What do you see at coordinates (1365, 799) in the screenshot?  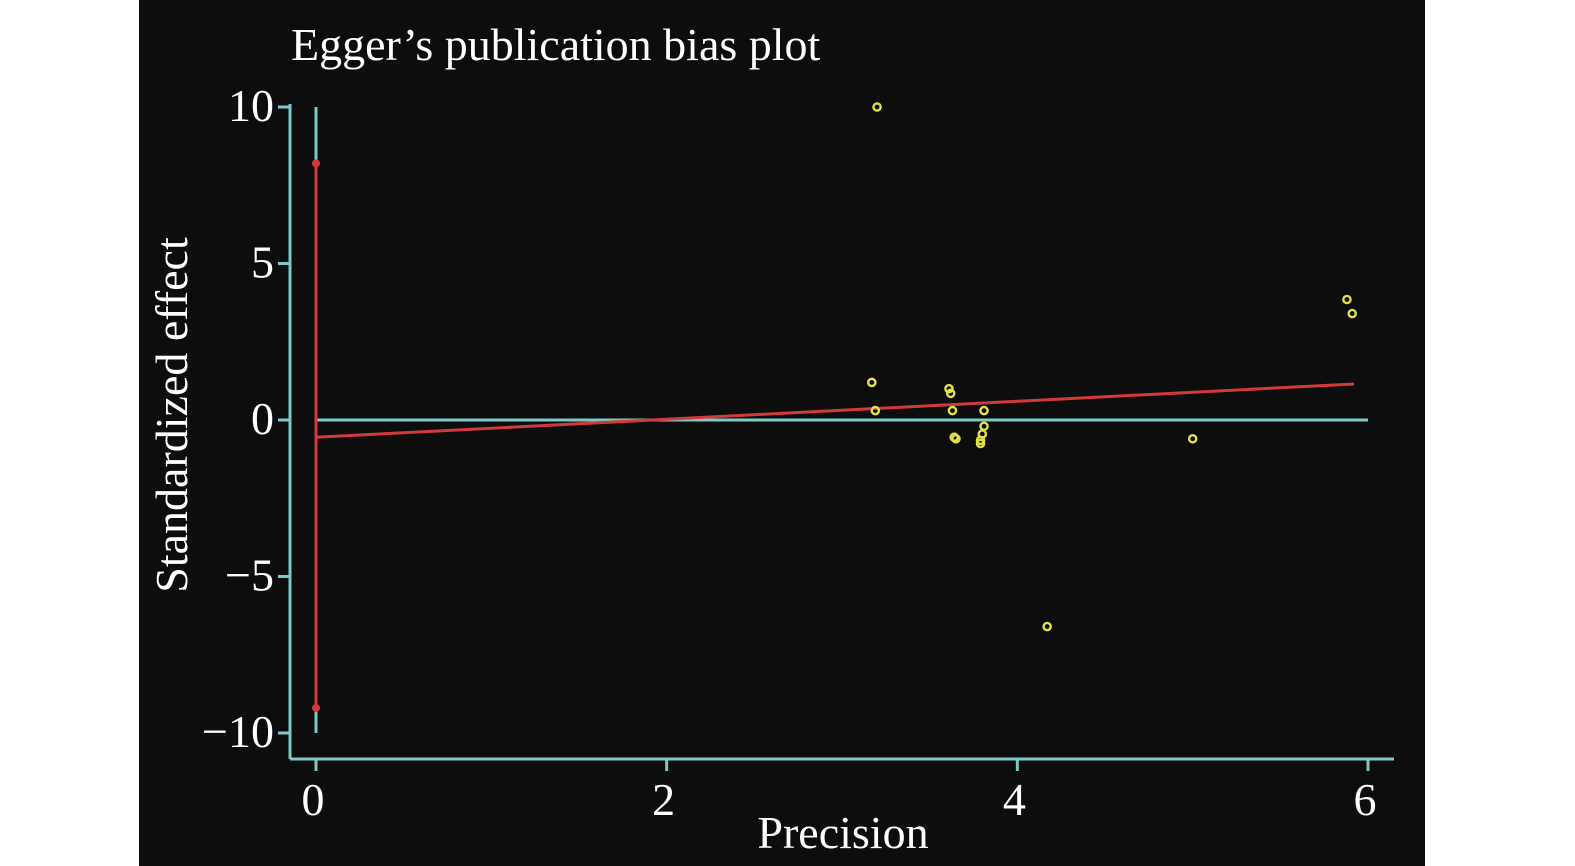 I see `x-tick-label: 6` at bounding box center [1365, 799].